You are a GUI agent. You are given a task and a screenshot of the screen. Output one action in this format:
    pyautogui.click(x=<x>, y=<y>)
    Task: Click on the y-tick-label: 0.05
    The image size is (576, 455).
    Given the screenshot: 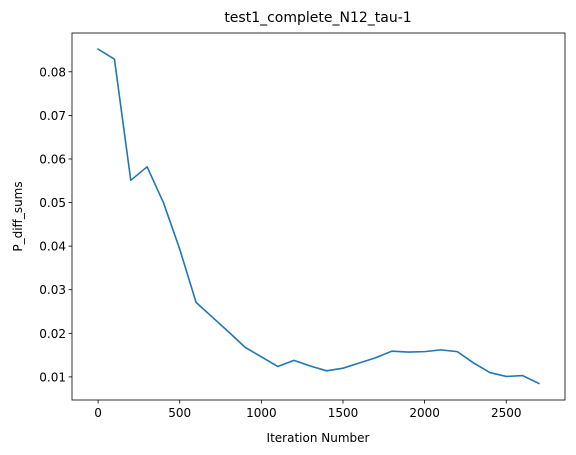 What is the action you would take?
    pyautogui.click(x=52, y=203)
    